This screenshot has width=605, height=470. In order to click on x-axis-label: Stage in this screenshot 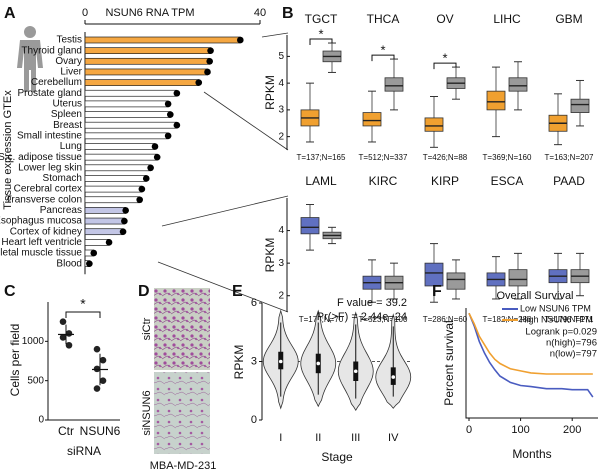, I will do `click(337, 457)`.